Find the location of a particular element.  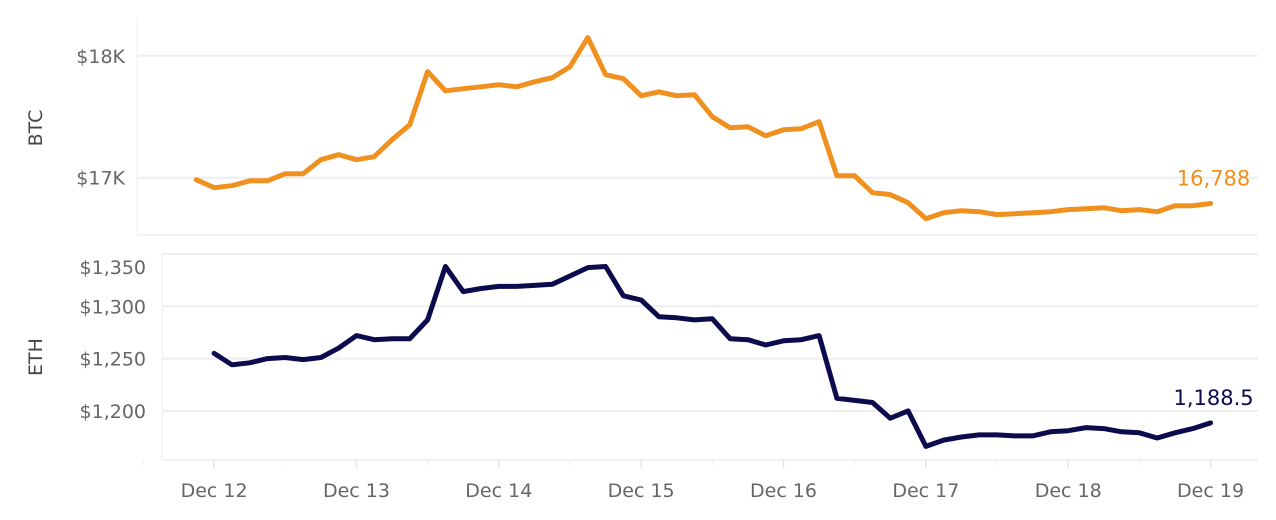

btc-y-tick-label: $18K is located at coordinates (100, 57).